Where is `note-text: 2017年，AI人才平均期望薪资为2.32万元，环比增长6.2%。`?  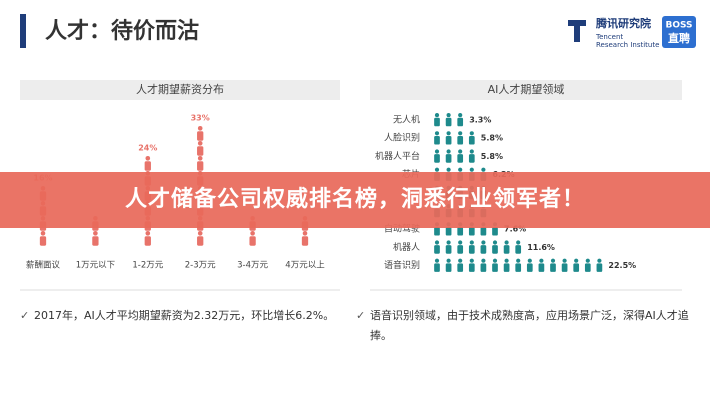 note-text: 2017年，AI人才平均期望薪资为2.32万元，环比增长6.2%。 is located at coordinates (184, 315).